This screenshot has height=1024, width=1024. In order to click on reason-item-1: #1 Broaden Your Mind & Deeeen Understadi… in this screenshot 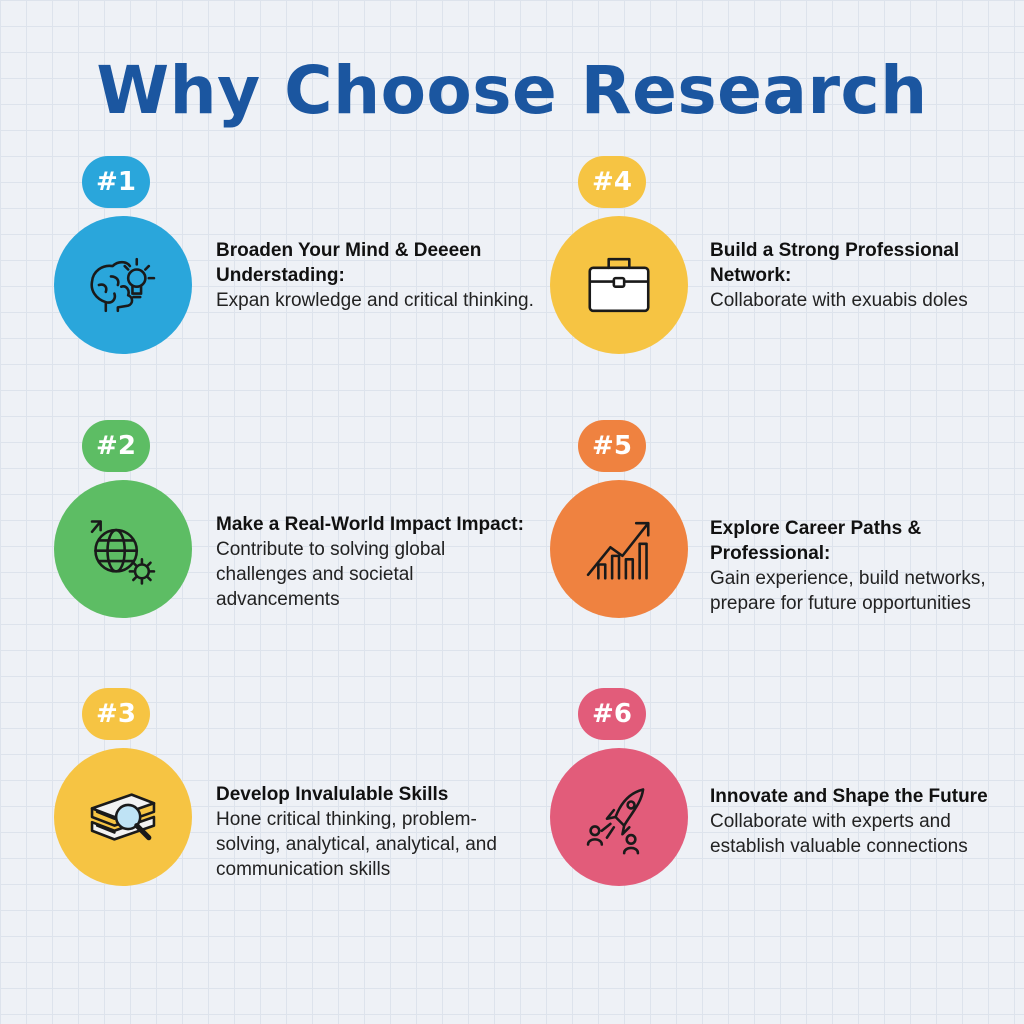, I will do `click(294, 286)`.